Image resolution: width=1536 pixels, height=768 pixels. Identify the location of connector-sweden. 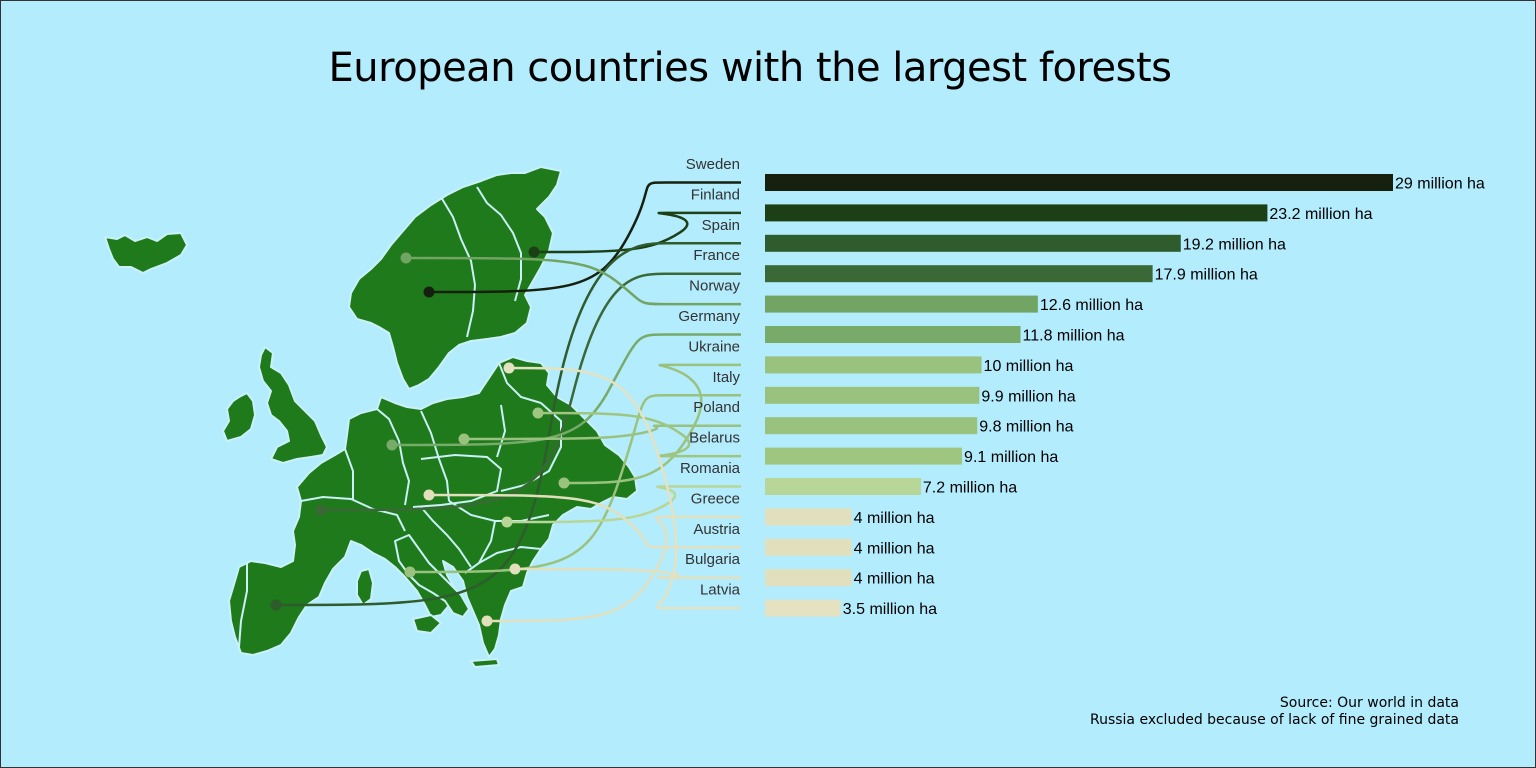
(584, 237).